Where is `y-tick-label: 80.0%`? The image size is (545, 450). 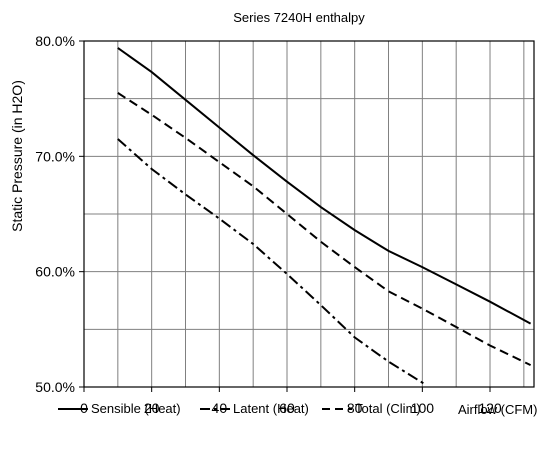
y-tick-label: 80.0% is located at coordinates (55, 41).